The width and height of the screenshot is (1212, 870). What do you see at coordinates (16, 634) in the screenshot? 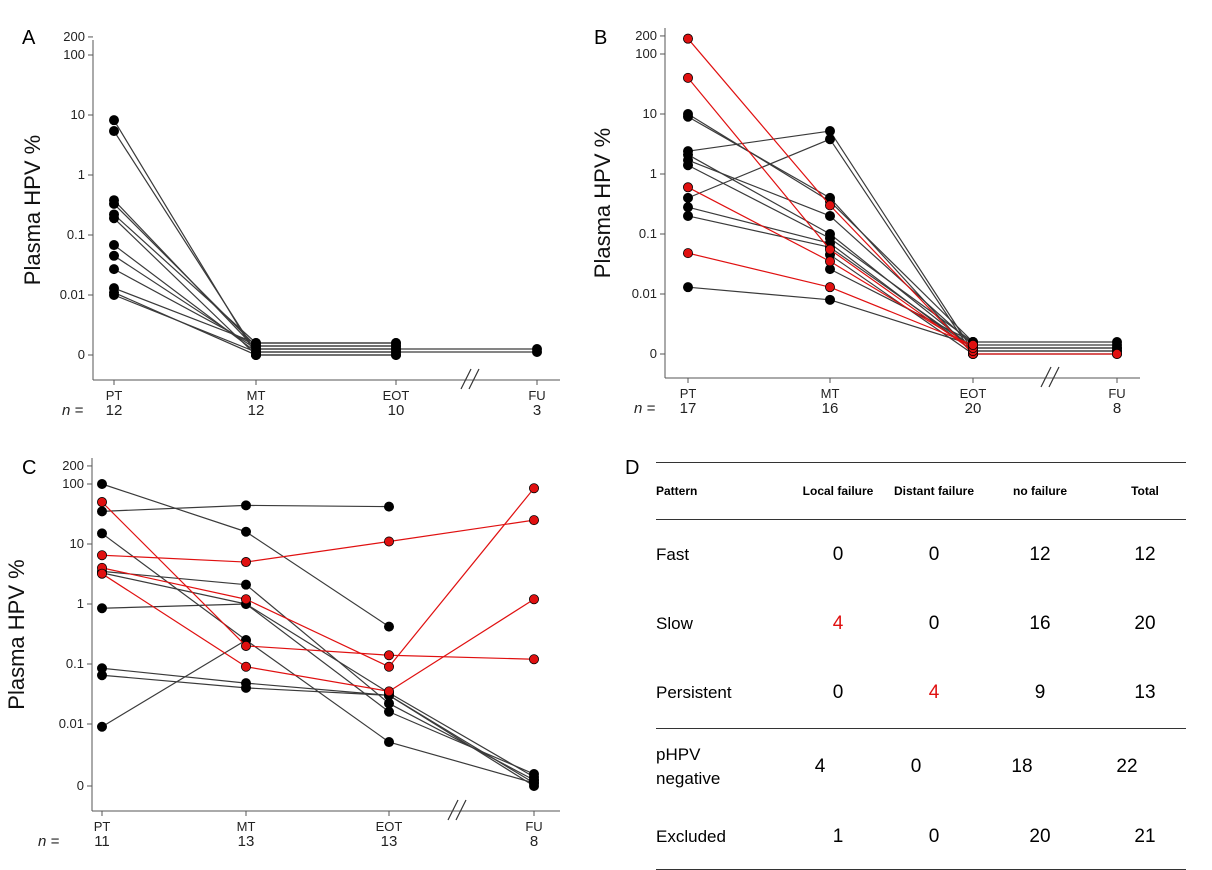
I see `y-axis-title: Plasma HPV %` at bounding box center [16, 634].